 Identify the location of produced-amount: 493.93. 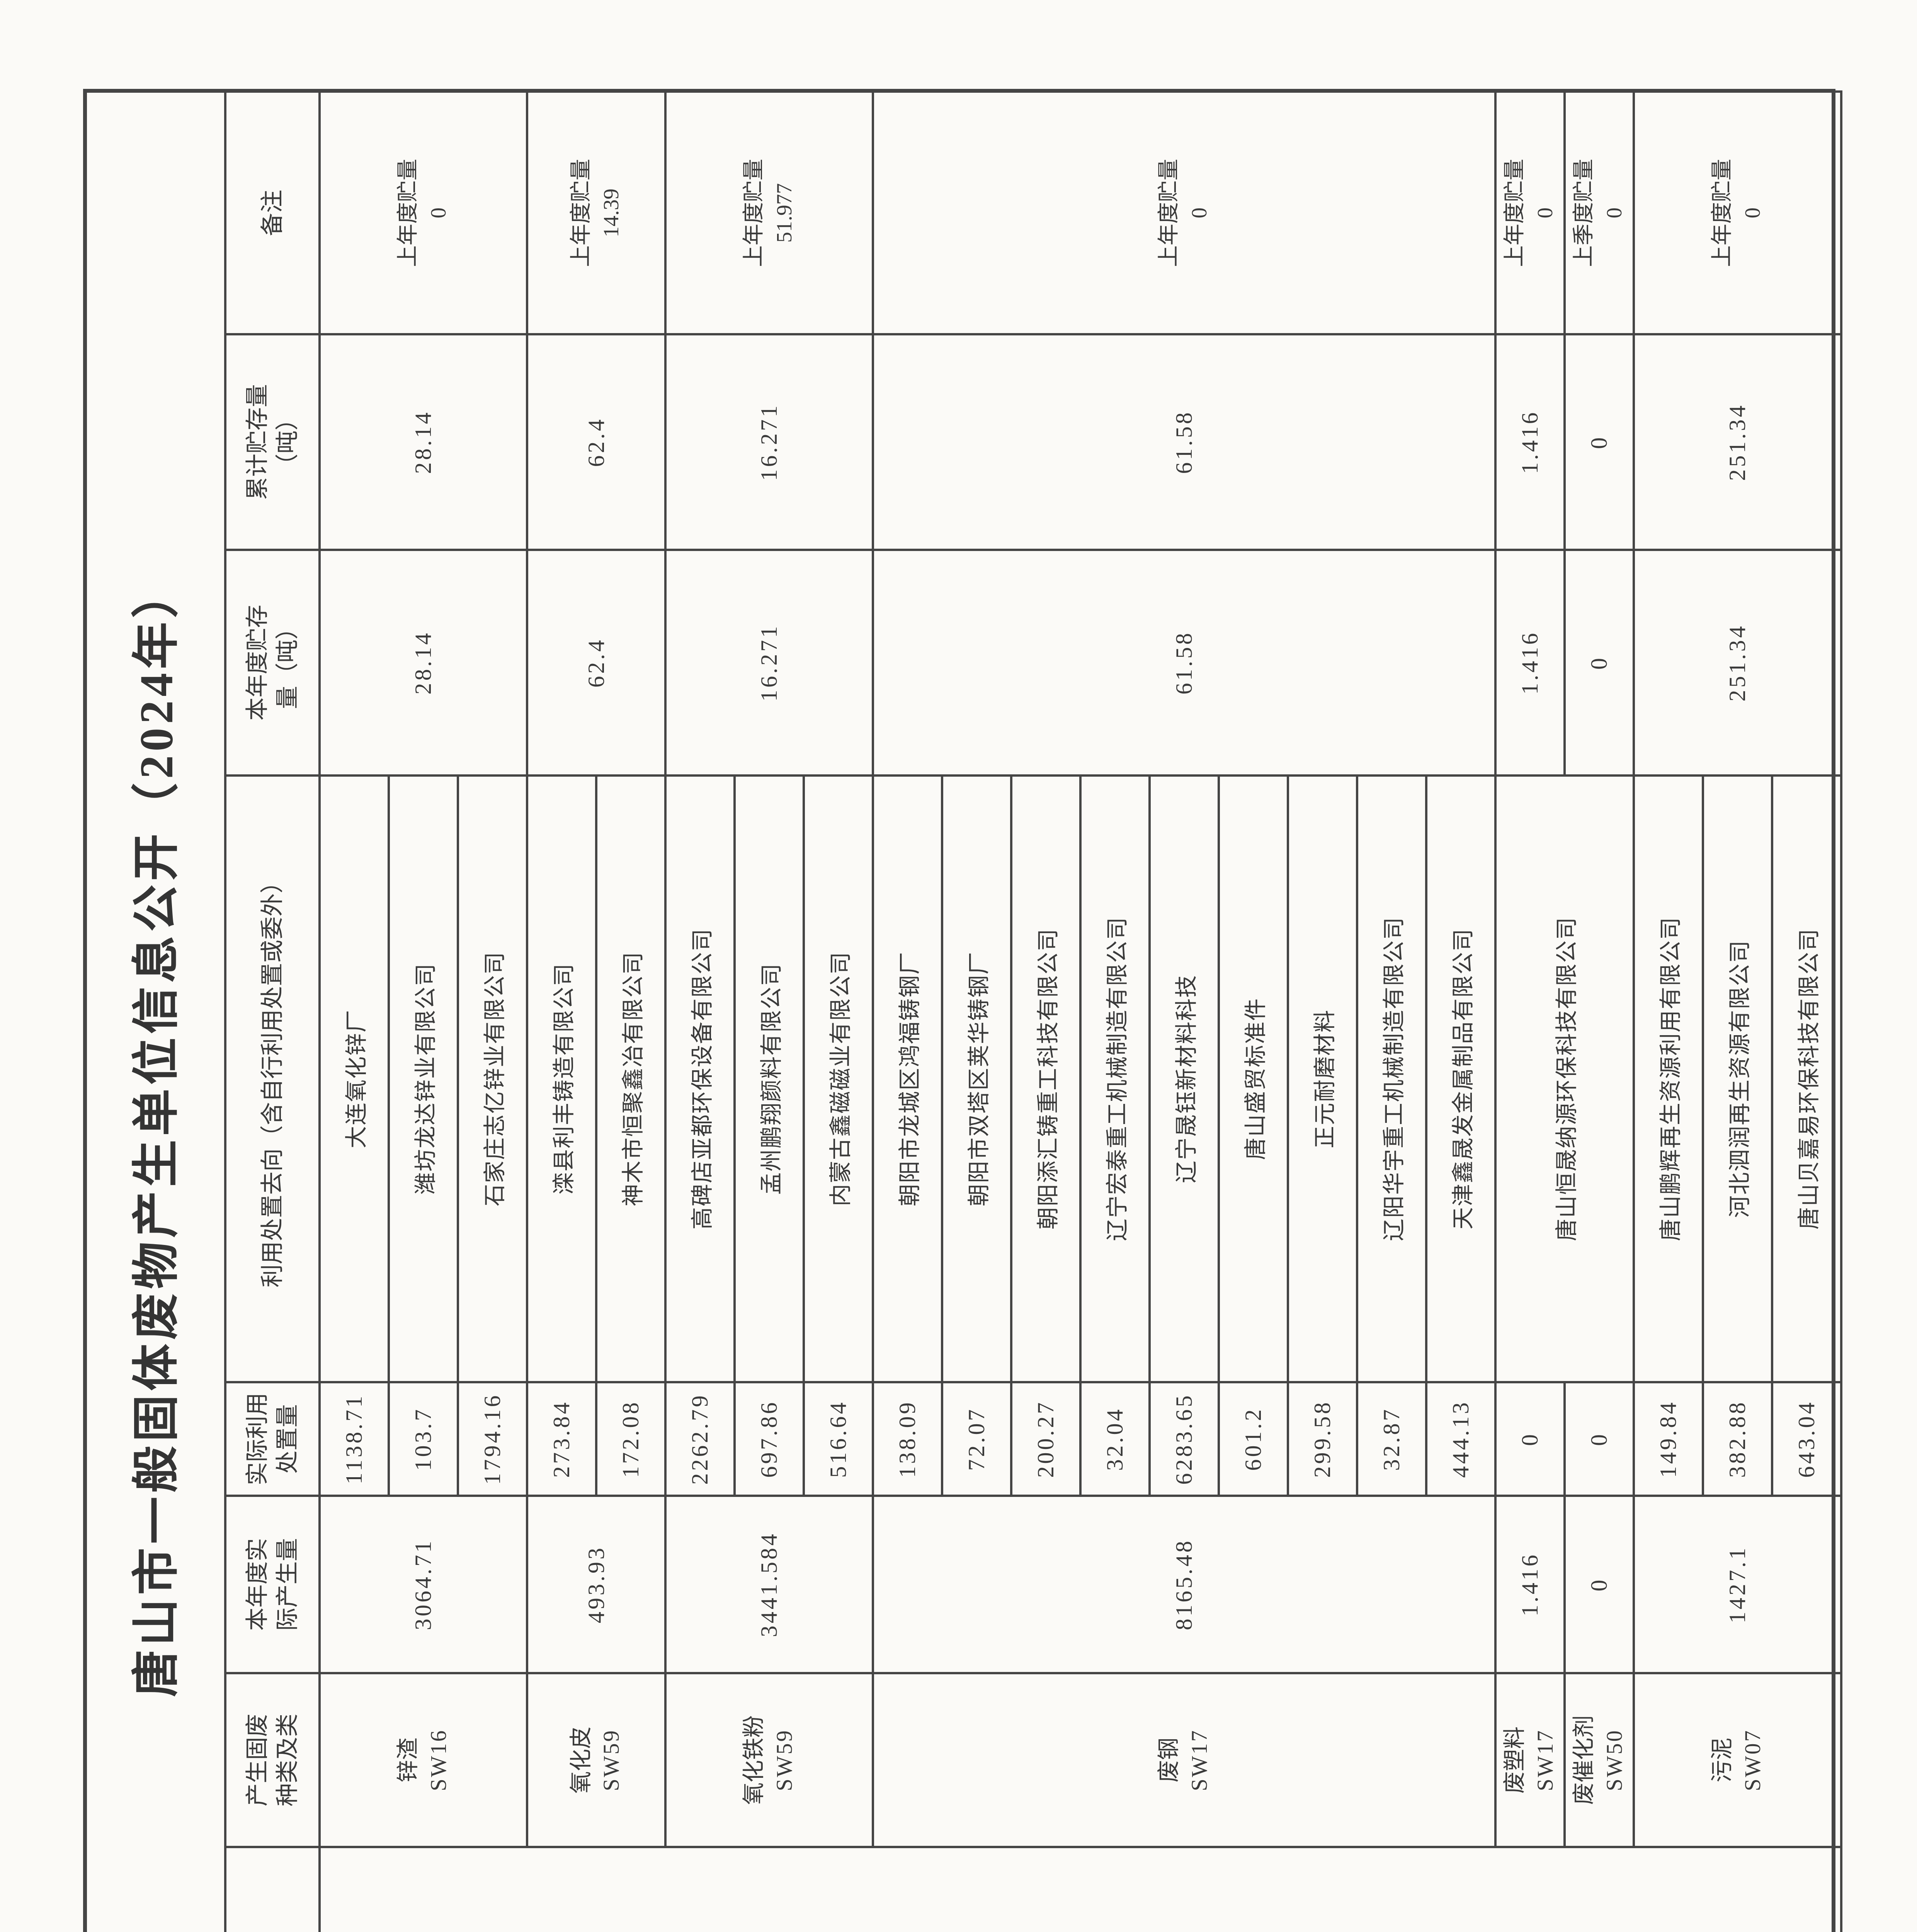
(596, 1585).